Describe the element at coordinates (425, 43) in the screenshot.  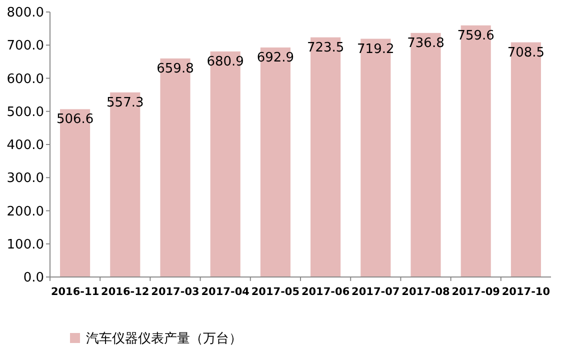
I see `data-label: 736.8` at that location.